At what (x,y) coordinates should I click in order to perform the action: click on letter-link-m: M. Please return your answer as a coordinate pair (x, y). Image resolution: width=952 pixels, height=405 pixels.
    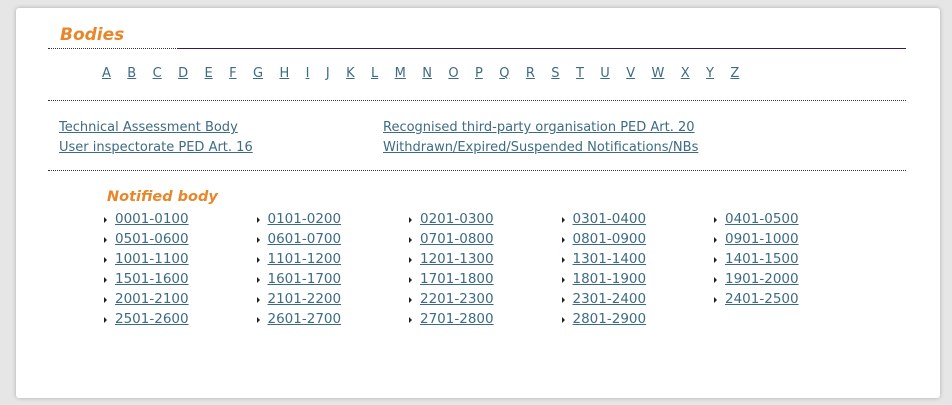
    Looking at the image, I should click on (400, 73).